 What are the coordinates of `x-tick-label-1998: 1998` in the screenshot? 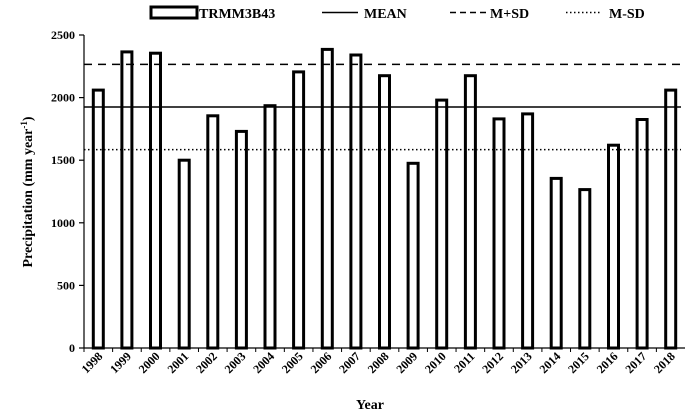 It's located at (92, 362).